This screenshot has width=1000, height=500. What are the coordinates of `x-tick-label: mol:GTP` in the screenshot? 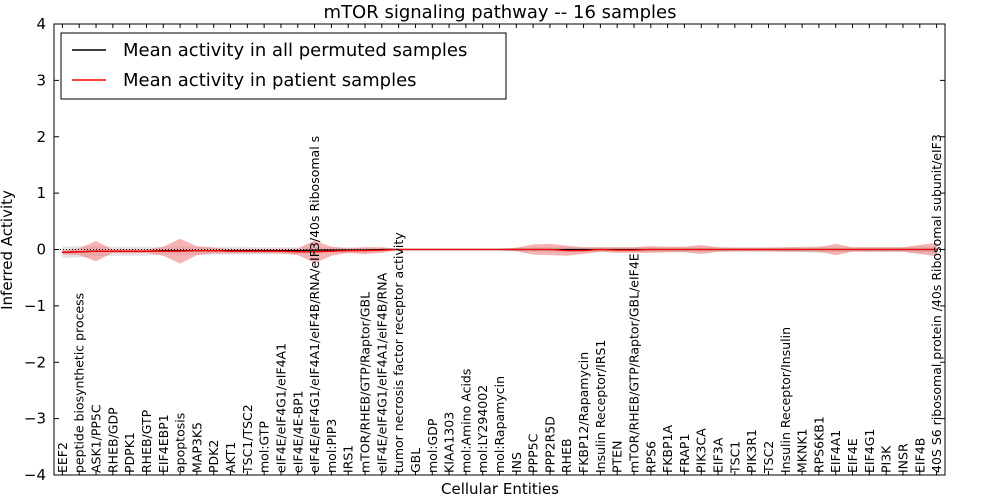 It's located at (264, 447).